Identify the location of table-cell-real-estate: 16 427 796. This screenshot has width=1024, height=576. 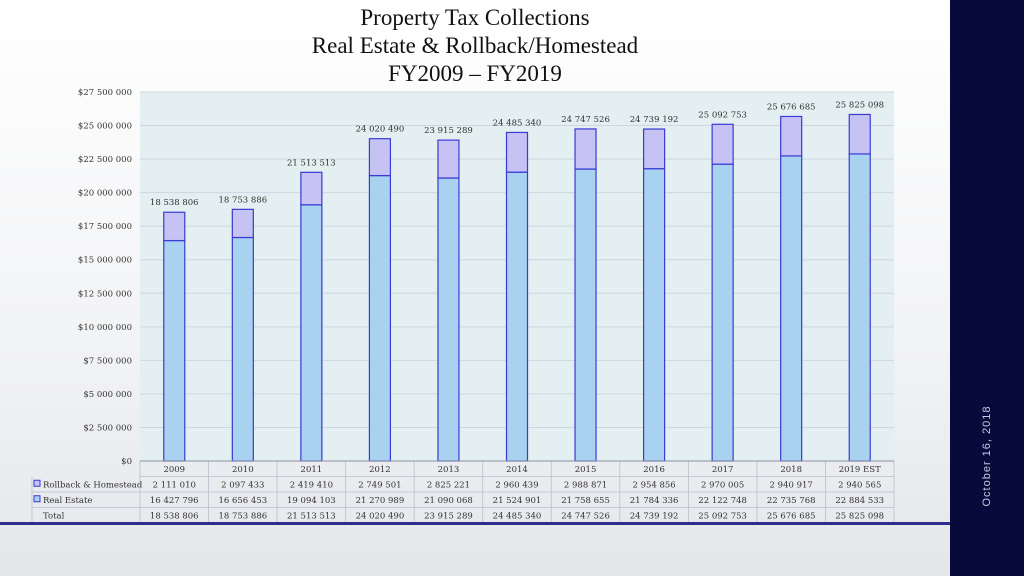
(174, 501).